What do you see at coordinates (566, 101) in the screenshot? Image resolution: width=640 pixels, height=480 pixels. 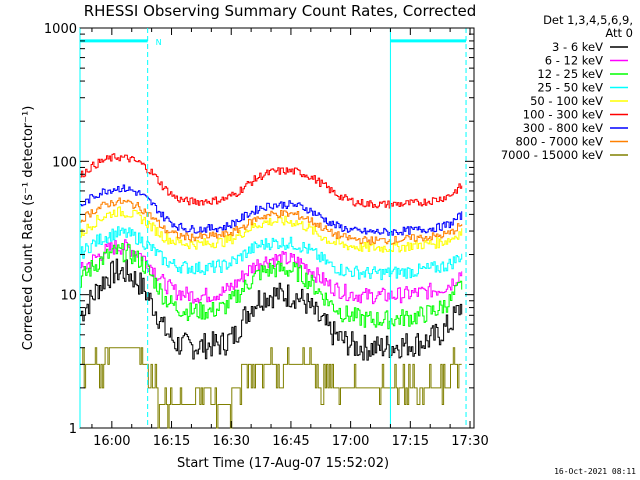 I see `legend-label-4: 50 - 100 keV` at bounding box center [566, 101].